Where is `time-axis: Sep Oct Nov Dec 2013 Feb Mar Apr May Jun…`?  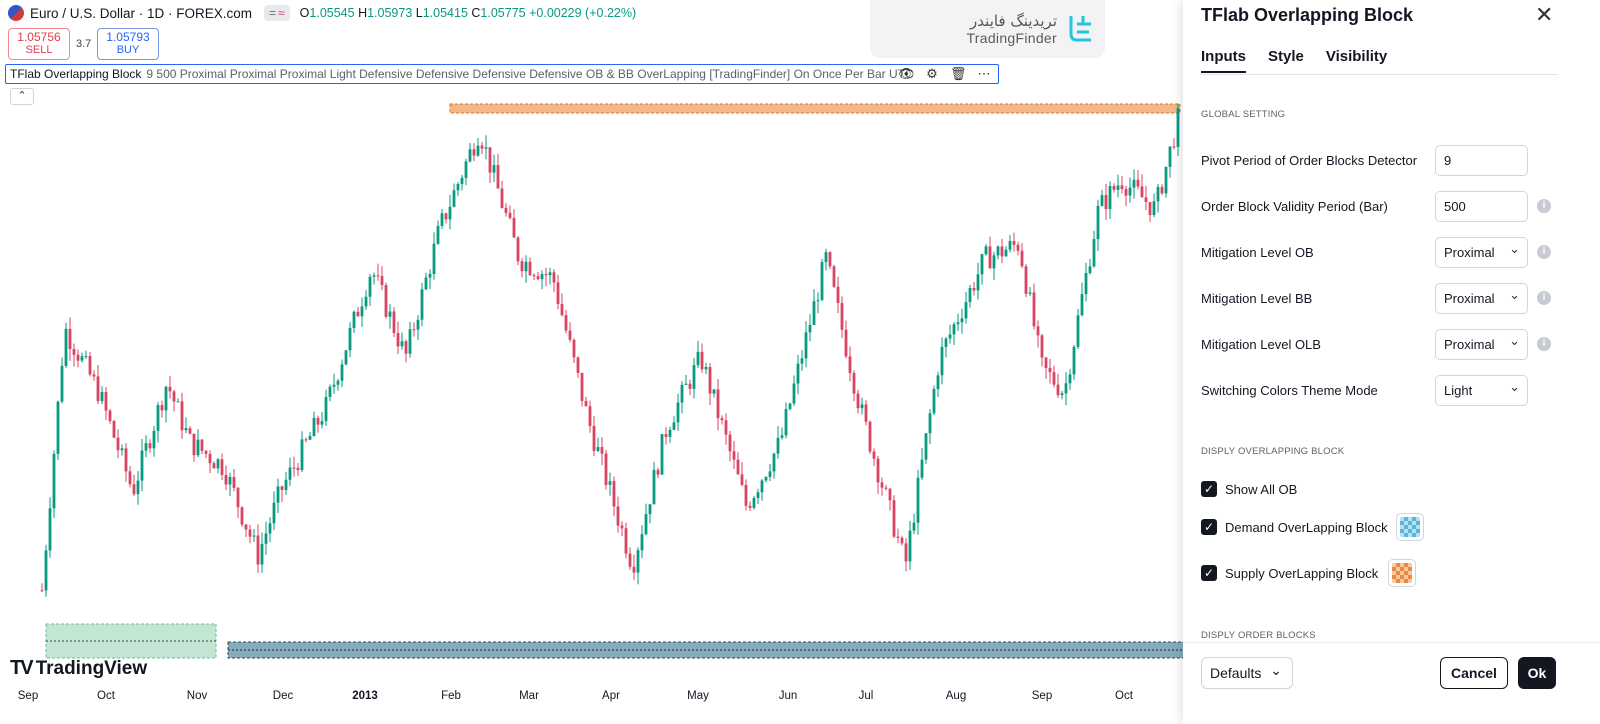 time-axis: Sep Oct Nov Dec 2013 Feb Mar Apr May Jun… is located at coordinates (603, 700).